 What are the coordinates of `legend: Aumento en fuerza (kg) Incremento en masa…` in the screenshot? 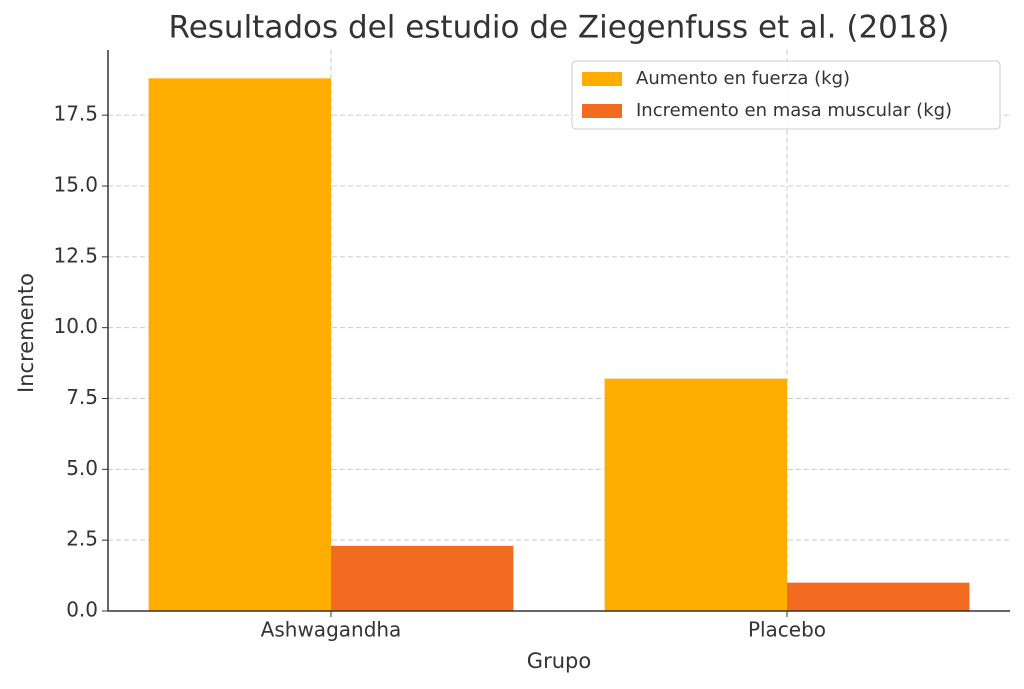 It's located at (786, 95).